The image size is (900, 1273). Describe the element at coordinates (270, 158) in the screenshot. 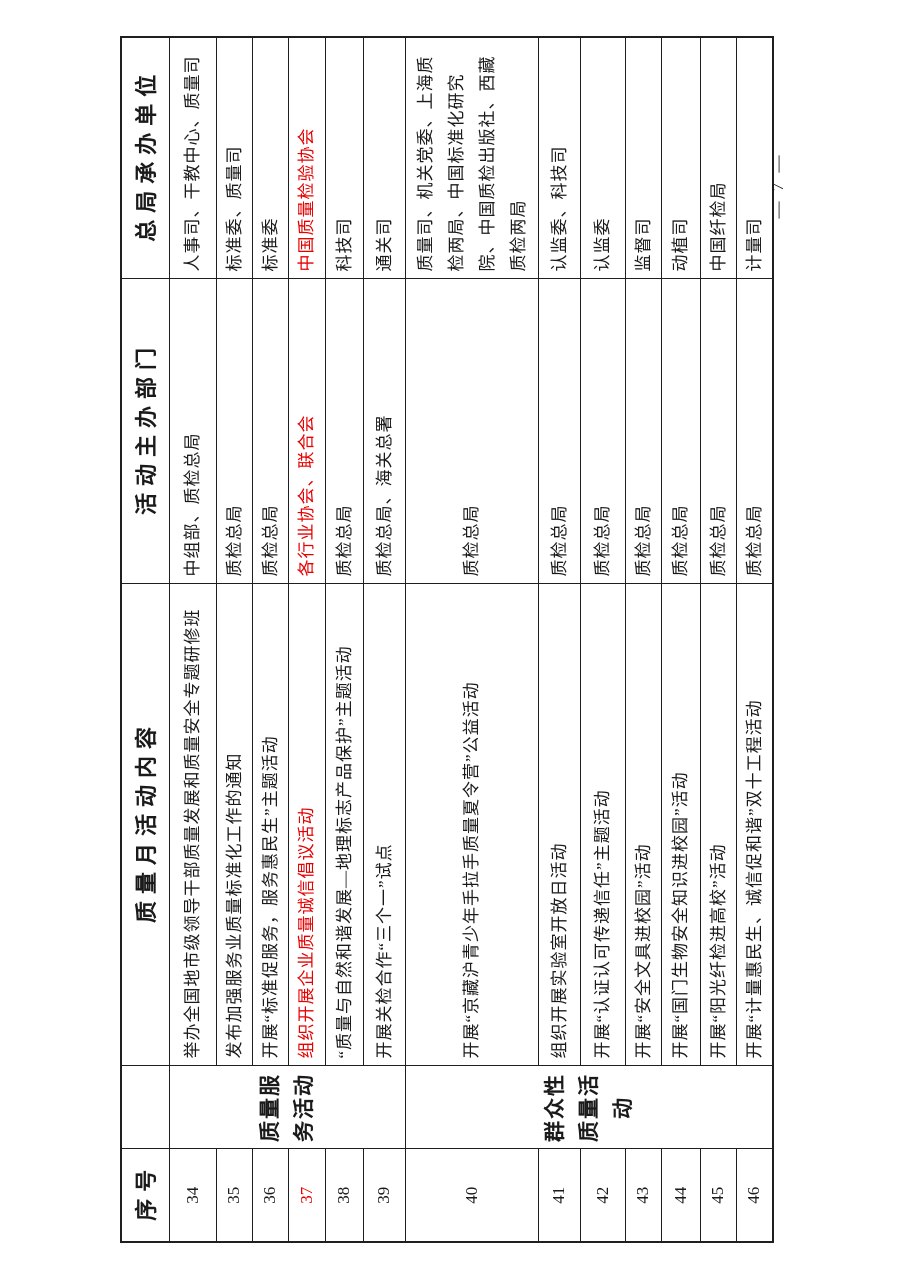

I see `row-undertaking-unit: 标准委` at that location.